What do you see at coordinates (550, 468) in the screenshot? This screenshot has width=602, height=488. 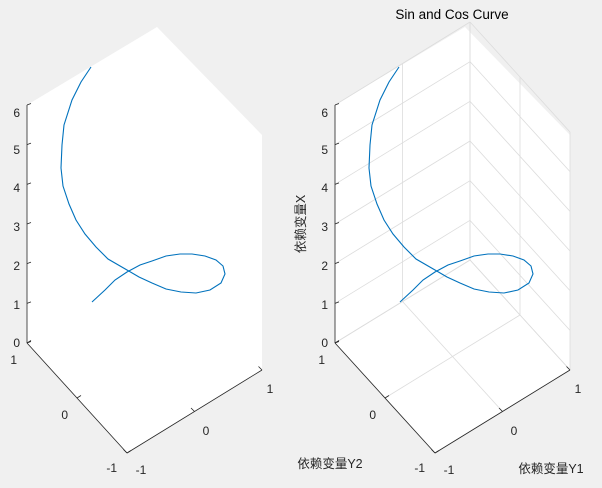 I see `y1-axis-label: 依赖变量Y1` at bounding box center [550, 468].